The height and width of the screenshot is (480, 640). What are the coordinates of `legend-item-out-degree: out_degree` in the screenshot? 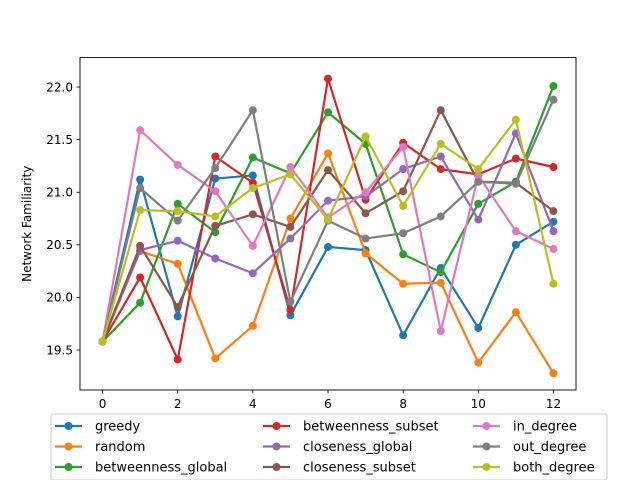 It's located at (529, 447).